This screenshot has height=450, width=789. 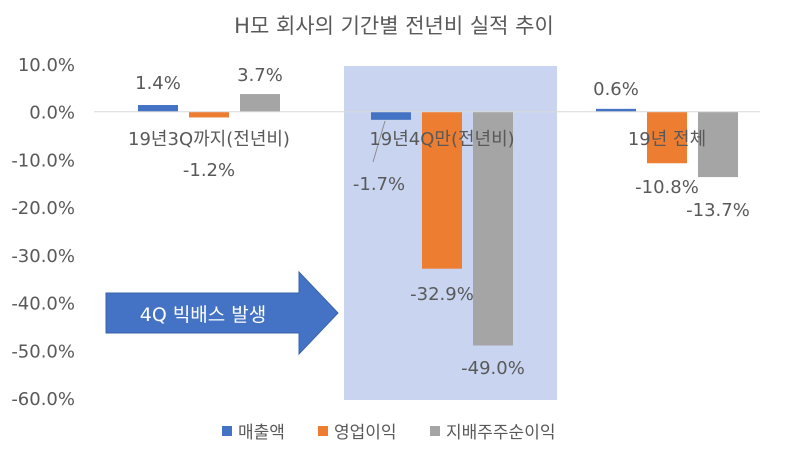 What do you see at coordinates (158, 83) in the screenshot?
I see `data-label-0-0: 1.4%` at bounding box center [158, 83].